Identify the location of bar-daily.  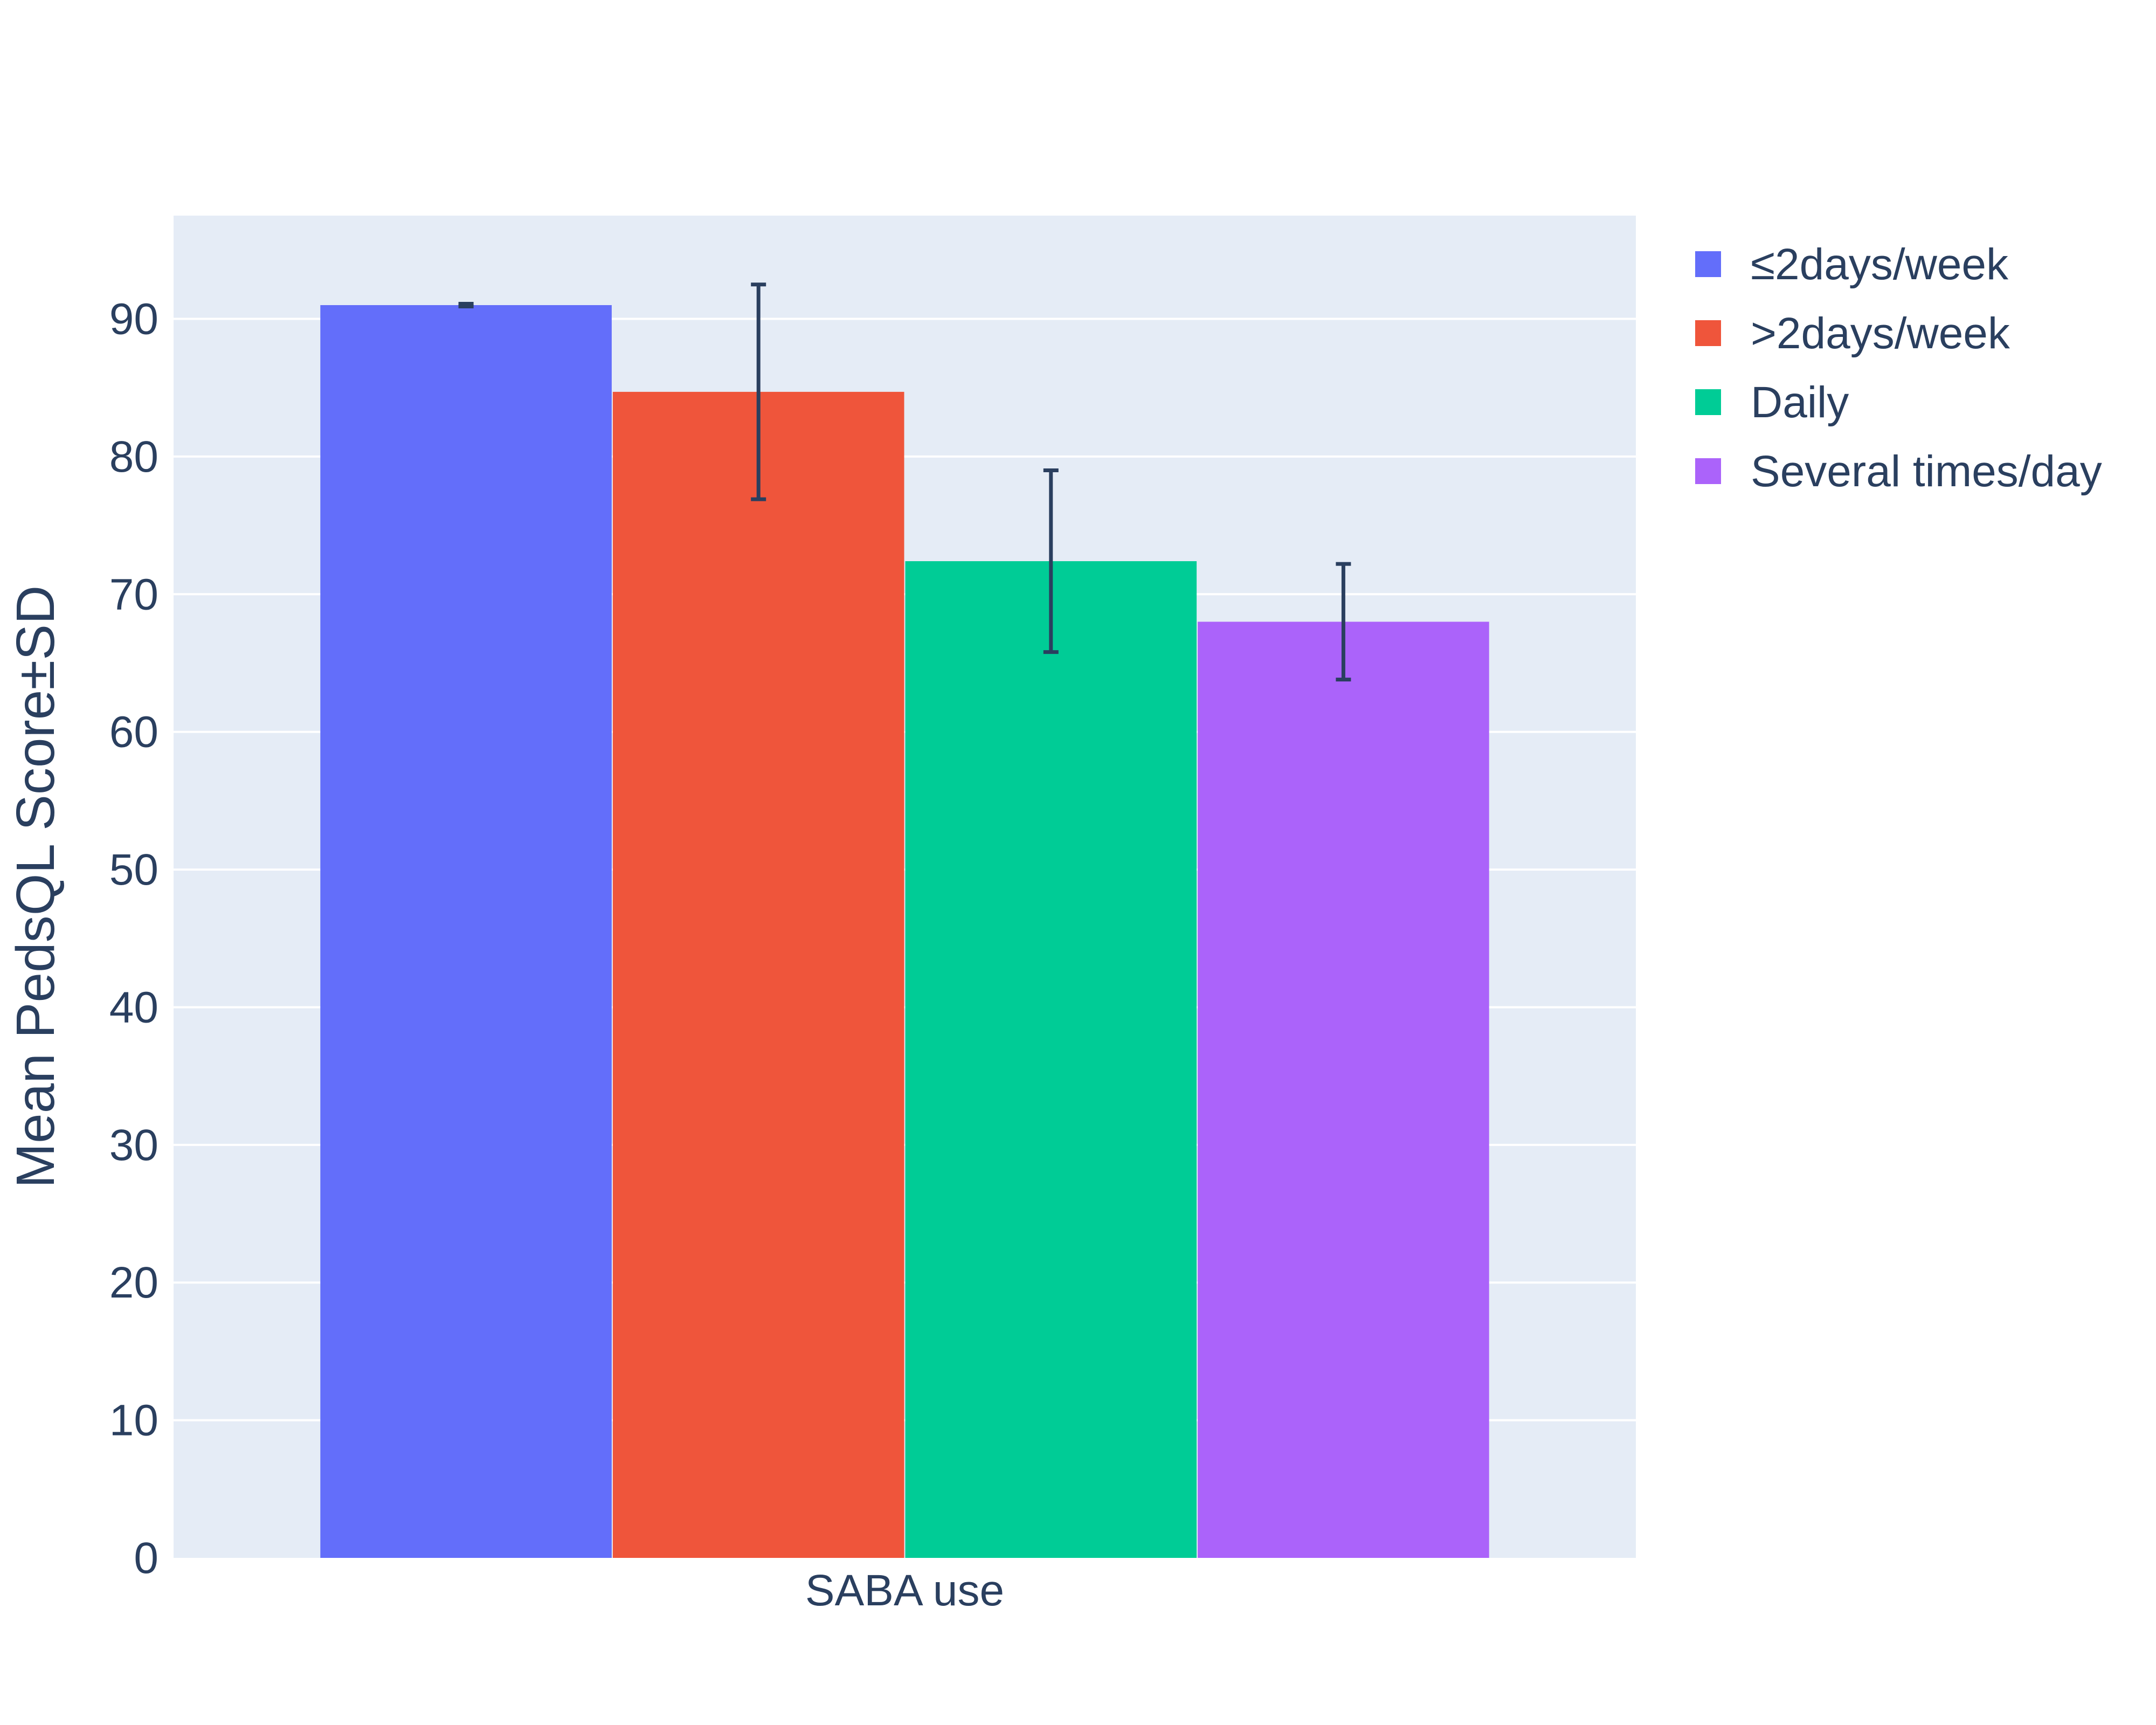
(1051, 1059).